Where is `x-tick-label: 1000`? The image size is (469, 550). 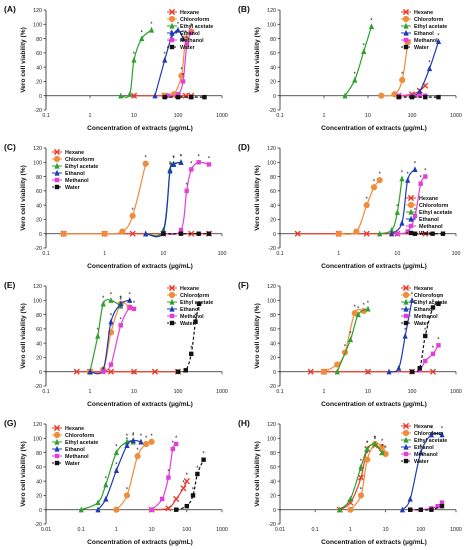
x-tick-label: 1000 is located at coordinates (456, 530).